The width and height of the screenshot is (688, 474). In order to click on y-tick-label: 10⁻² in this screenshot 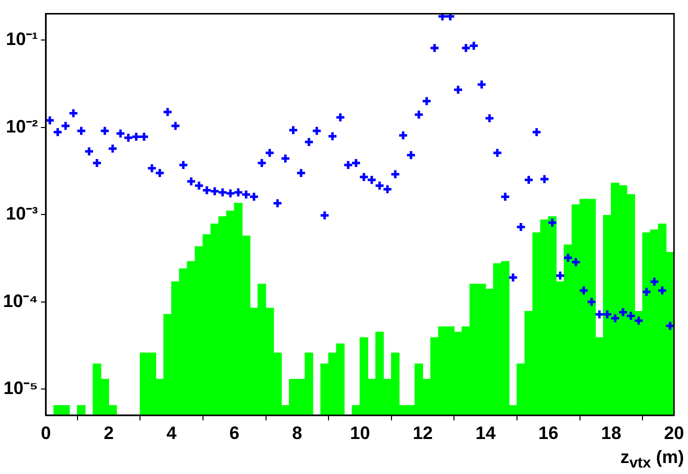, I will do `click(22, 126)`.